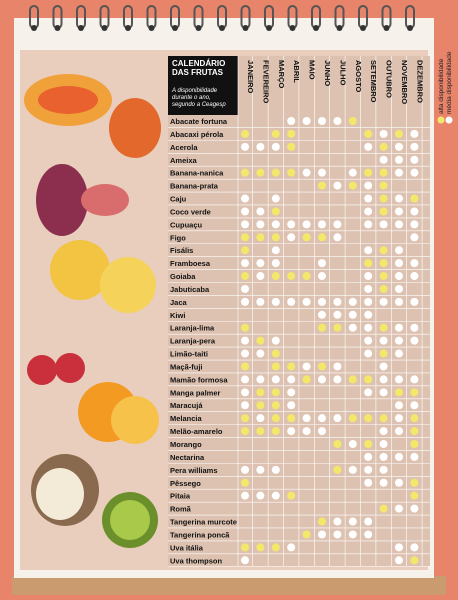  I want to click on legend-label: alta disponibilidade, so click(441, 86).